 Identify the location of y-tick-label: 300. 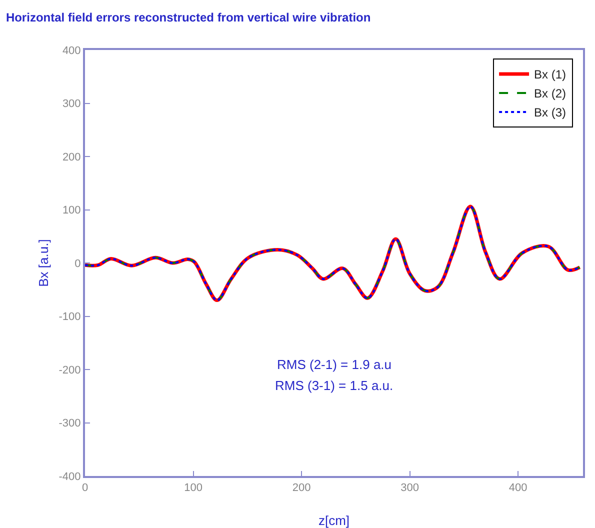
(71, 104).